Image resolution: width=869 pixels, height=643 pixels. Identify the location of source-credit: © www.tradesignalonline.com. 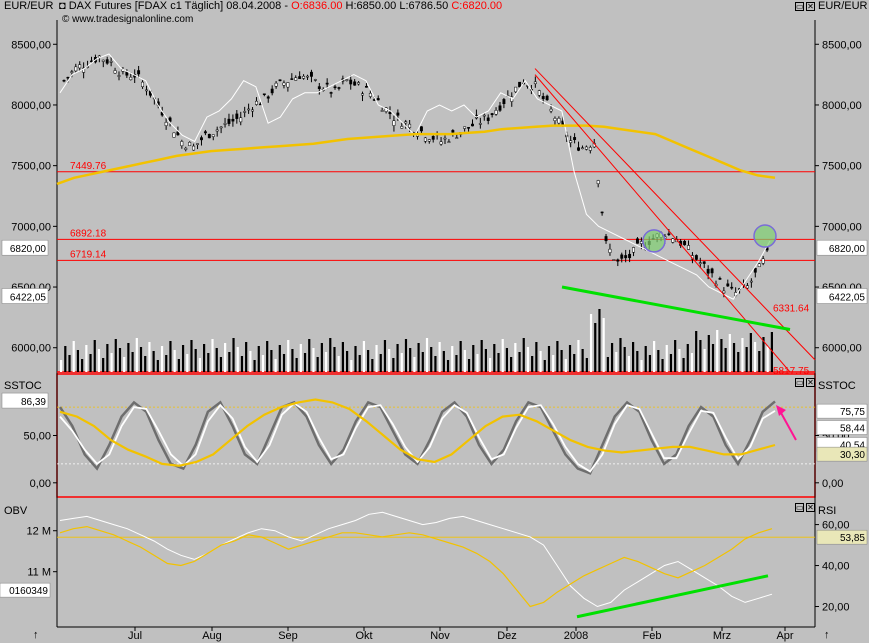
(128, 19).